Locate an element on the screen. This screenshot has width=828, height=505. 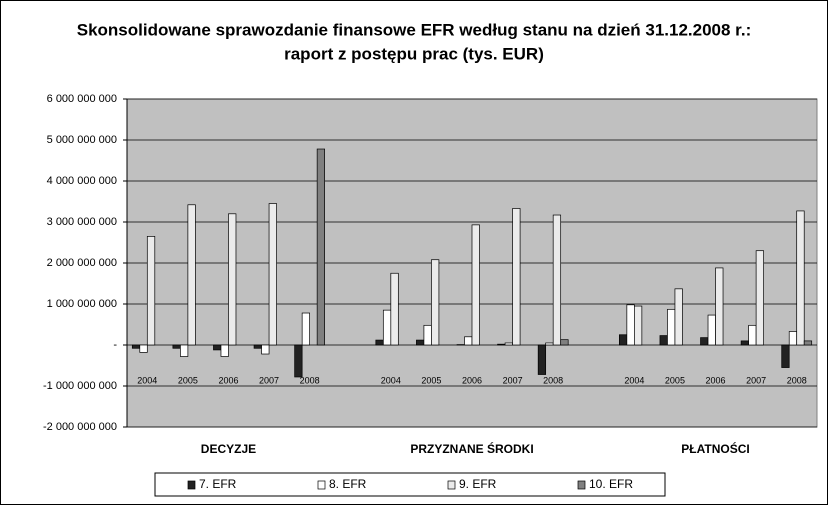
legend-label: 7. EFR is located at coordinates (218, 484).